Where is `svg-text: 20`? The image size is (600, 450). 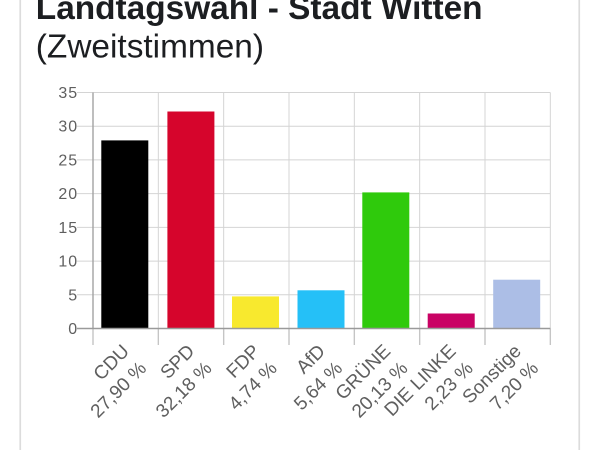
svg-text: 20 is located at coordinates (68, 194).